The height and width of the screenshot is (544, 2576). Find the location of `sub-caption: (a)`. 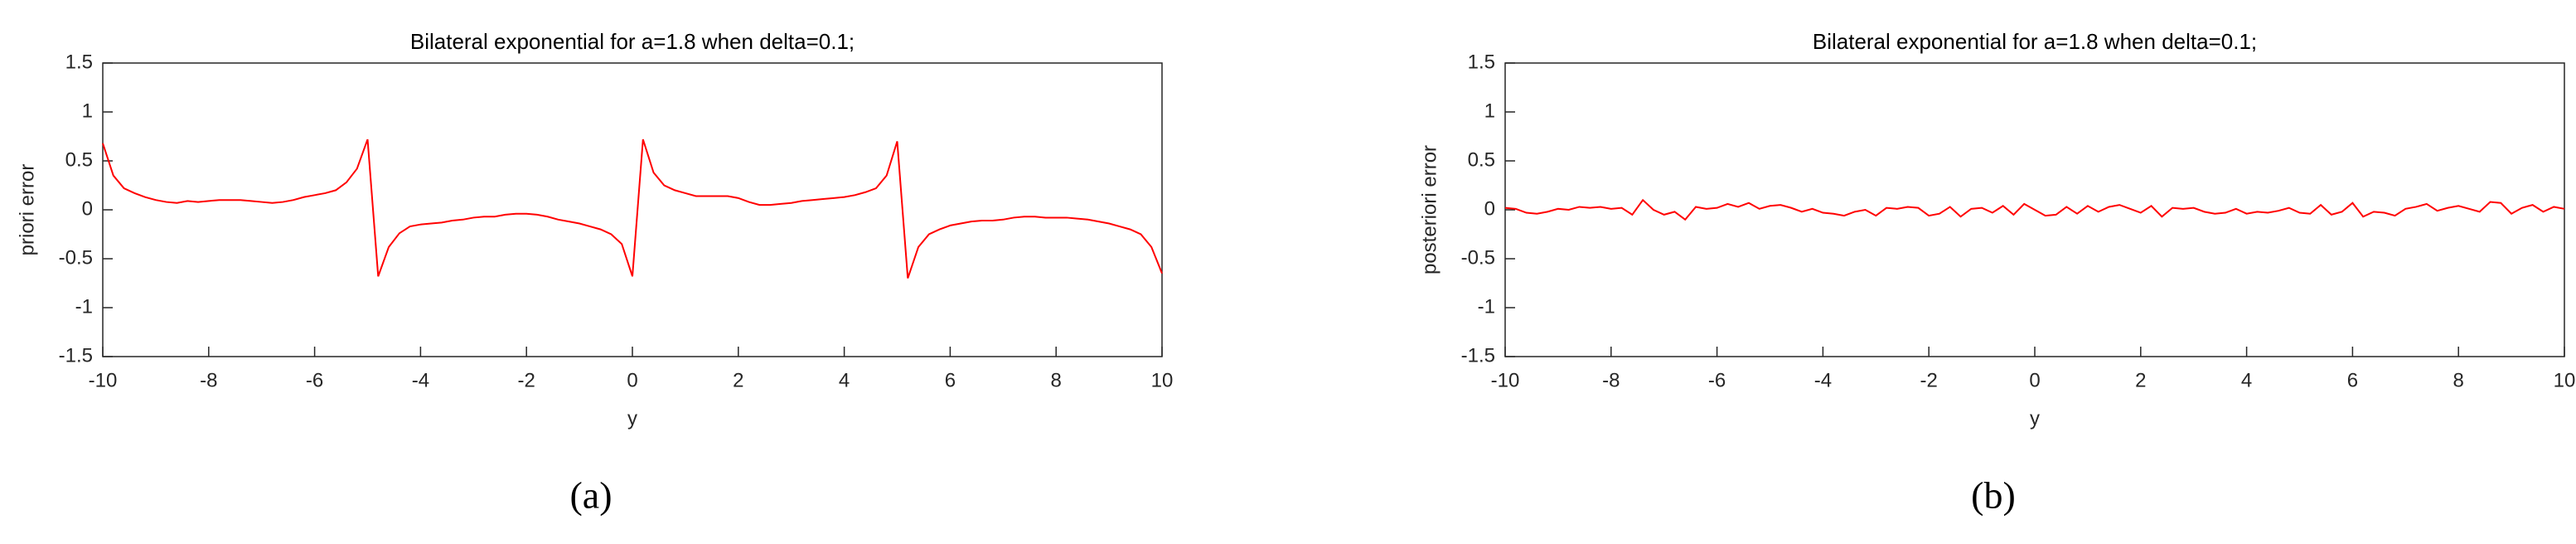

sub-caption: (a) is located at coordinates (590, 495).